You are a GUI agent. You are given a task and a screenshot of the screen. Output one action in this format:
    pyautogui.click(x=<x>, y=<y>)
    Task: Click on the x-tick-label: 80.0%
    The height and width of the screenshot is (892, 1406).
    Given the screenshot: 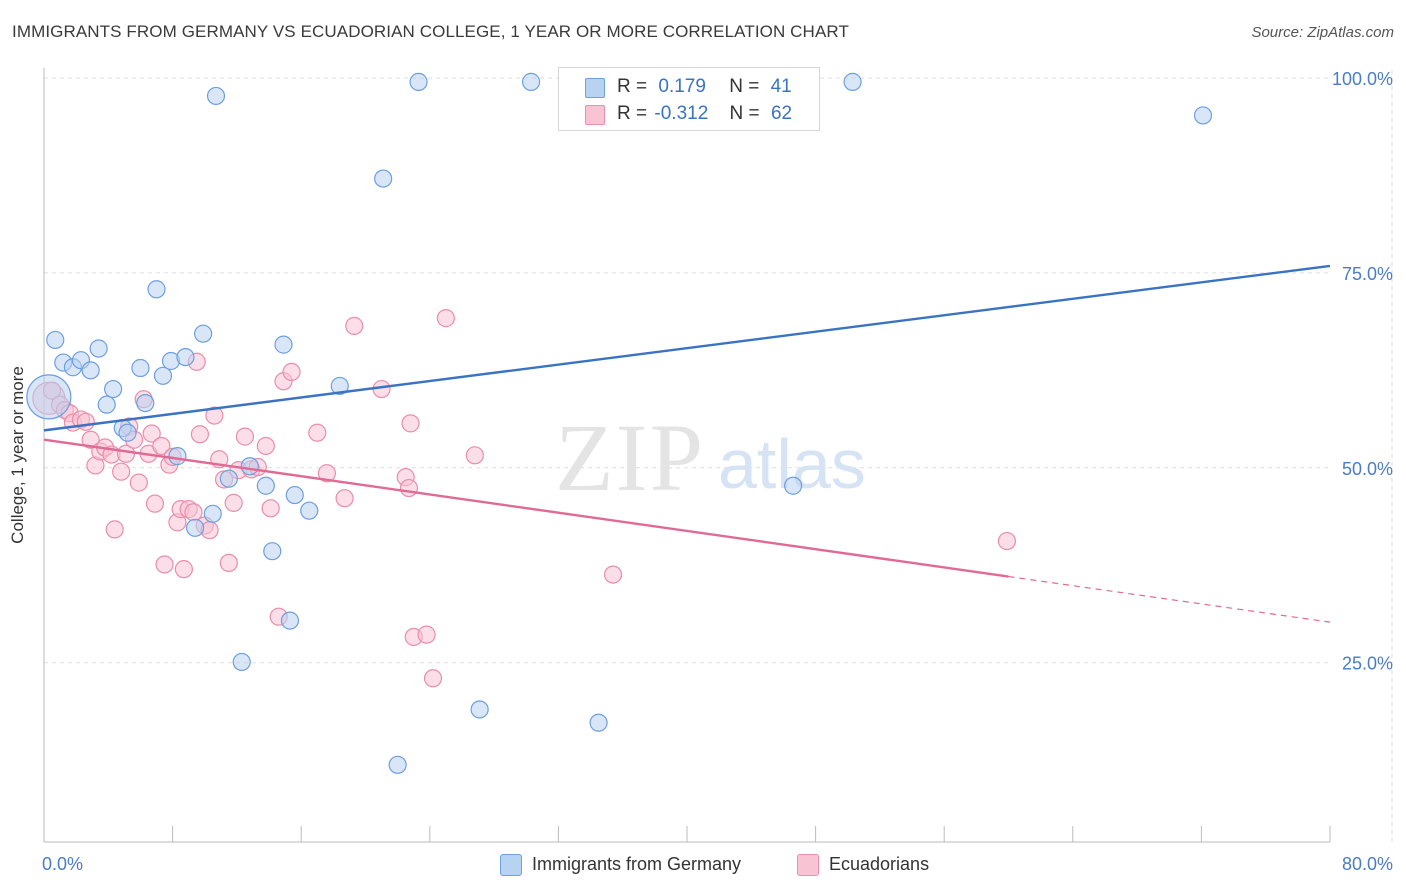 What is the action you would take?
    pyautogui.click(x=1367, y=864)
    